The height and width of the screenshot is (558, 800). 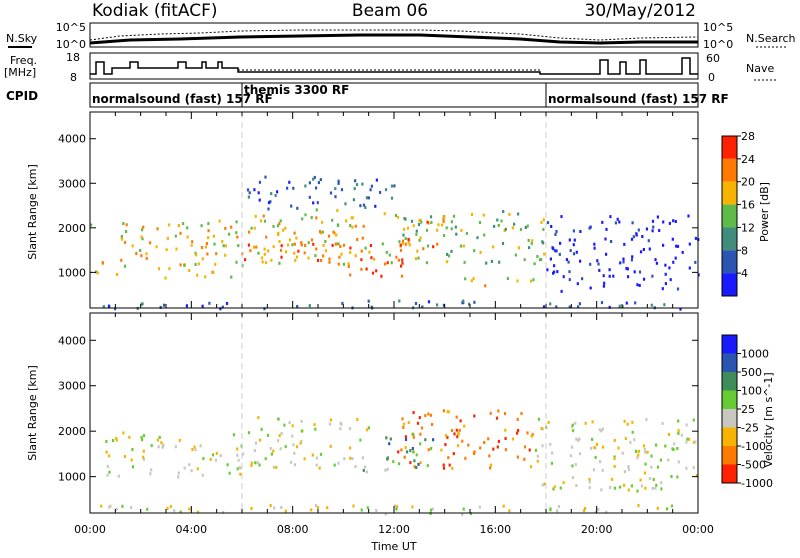 What do you see at coordinates (748, 227) in the screenshot?
I see `colorbar-tick-label: 12` at bounding box center [748, 227].